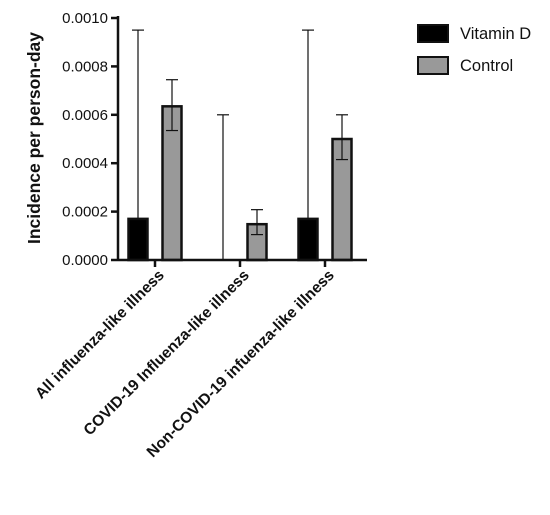 Image resolution: width=550 pixels, height=515 pixels. Describe the element at coordinates (167, 353) in the screenshot. I see `x-category-label: COVID-19 Influenza-like illness` at that location.